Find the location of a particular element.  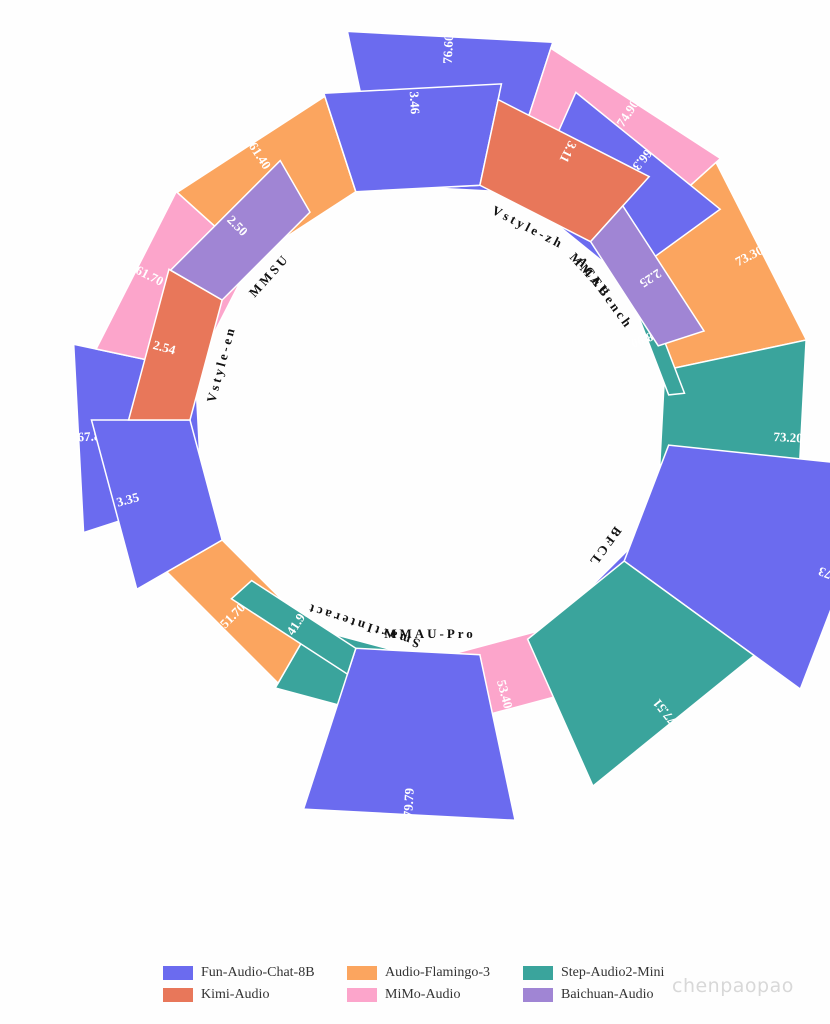

bar-value-label: 76.60 is located at coordinates (448, 49).